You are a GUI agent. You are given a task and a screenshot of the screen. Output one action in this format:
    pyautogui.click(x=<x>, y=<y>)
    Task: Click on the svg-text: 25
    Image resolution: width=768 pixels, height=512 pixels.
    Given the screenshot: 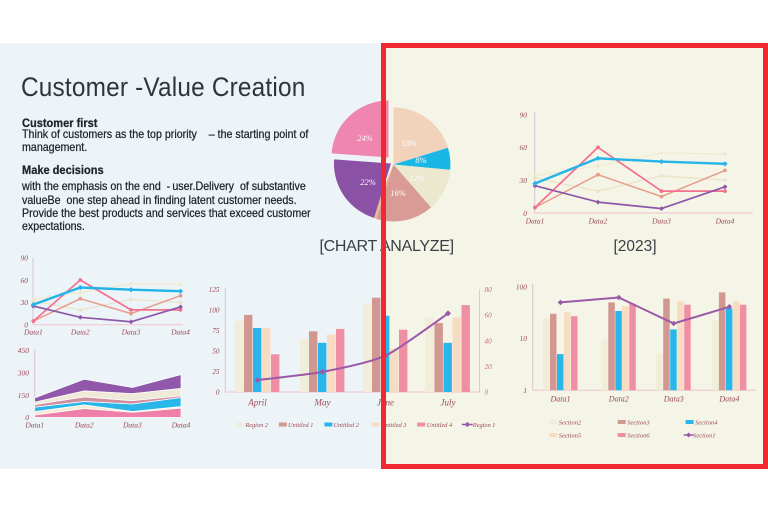 What is the action you would take?
    pyautogui.click(x=216, y=372)
    